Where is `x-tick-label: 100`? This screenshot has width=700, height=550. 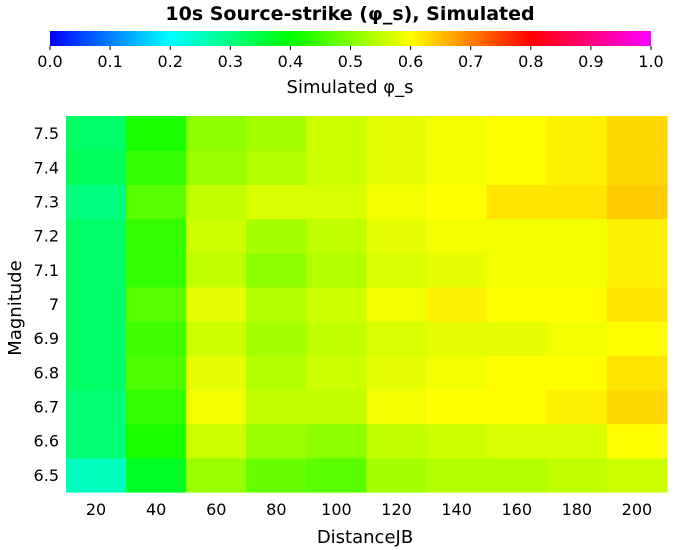
x-tick-label: 100 is located at coordinates (336, 509).